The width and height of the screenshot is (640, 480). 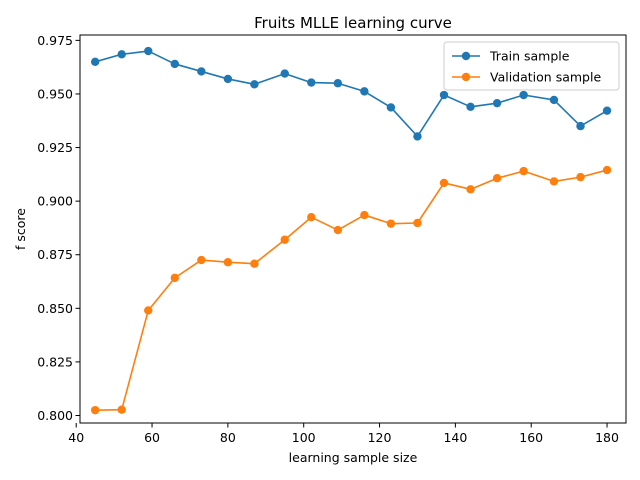 I want to click on y-tick-label: 0.975, so click(x=55, y=40).